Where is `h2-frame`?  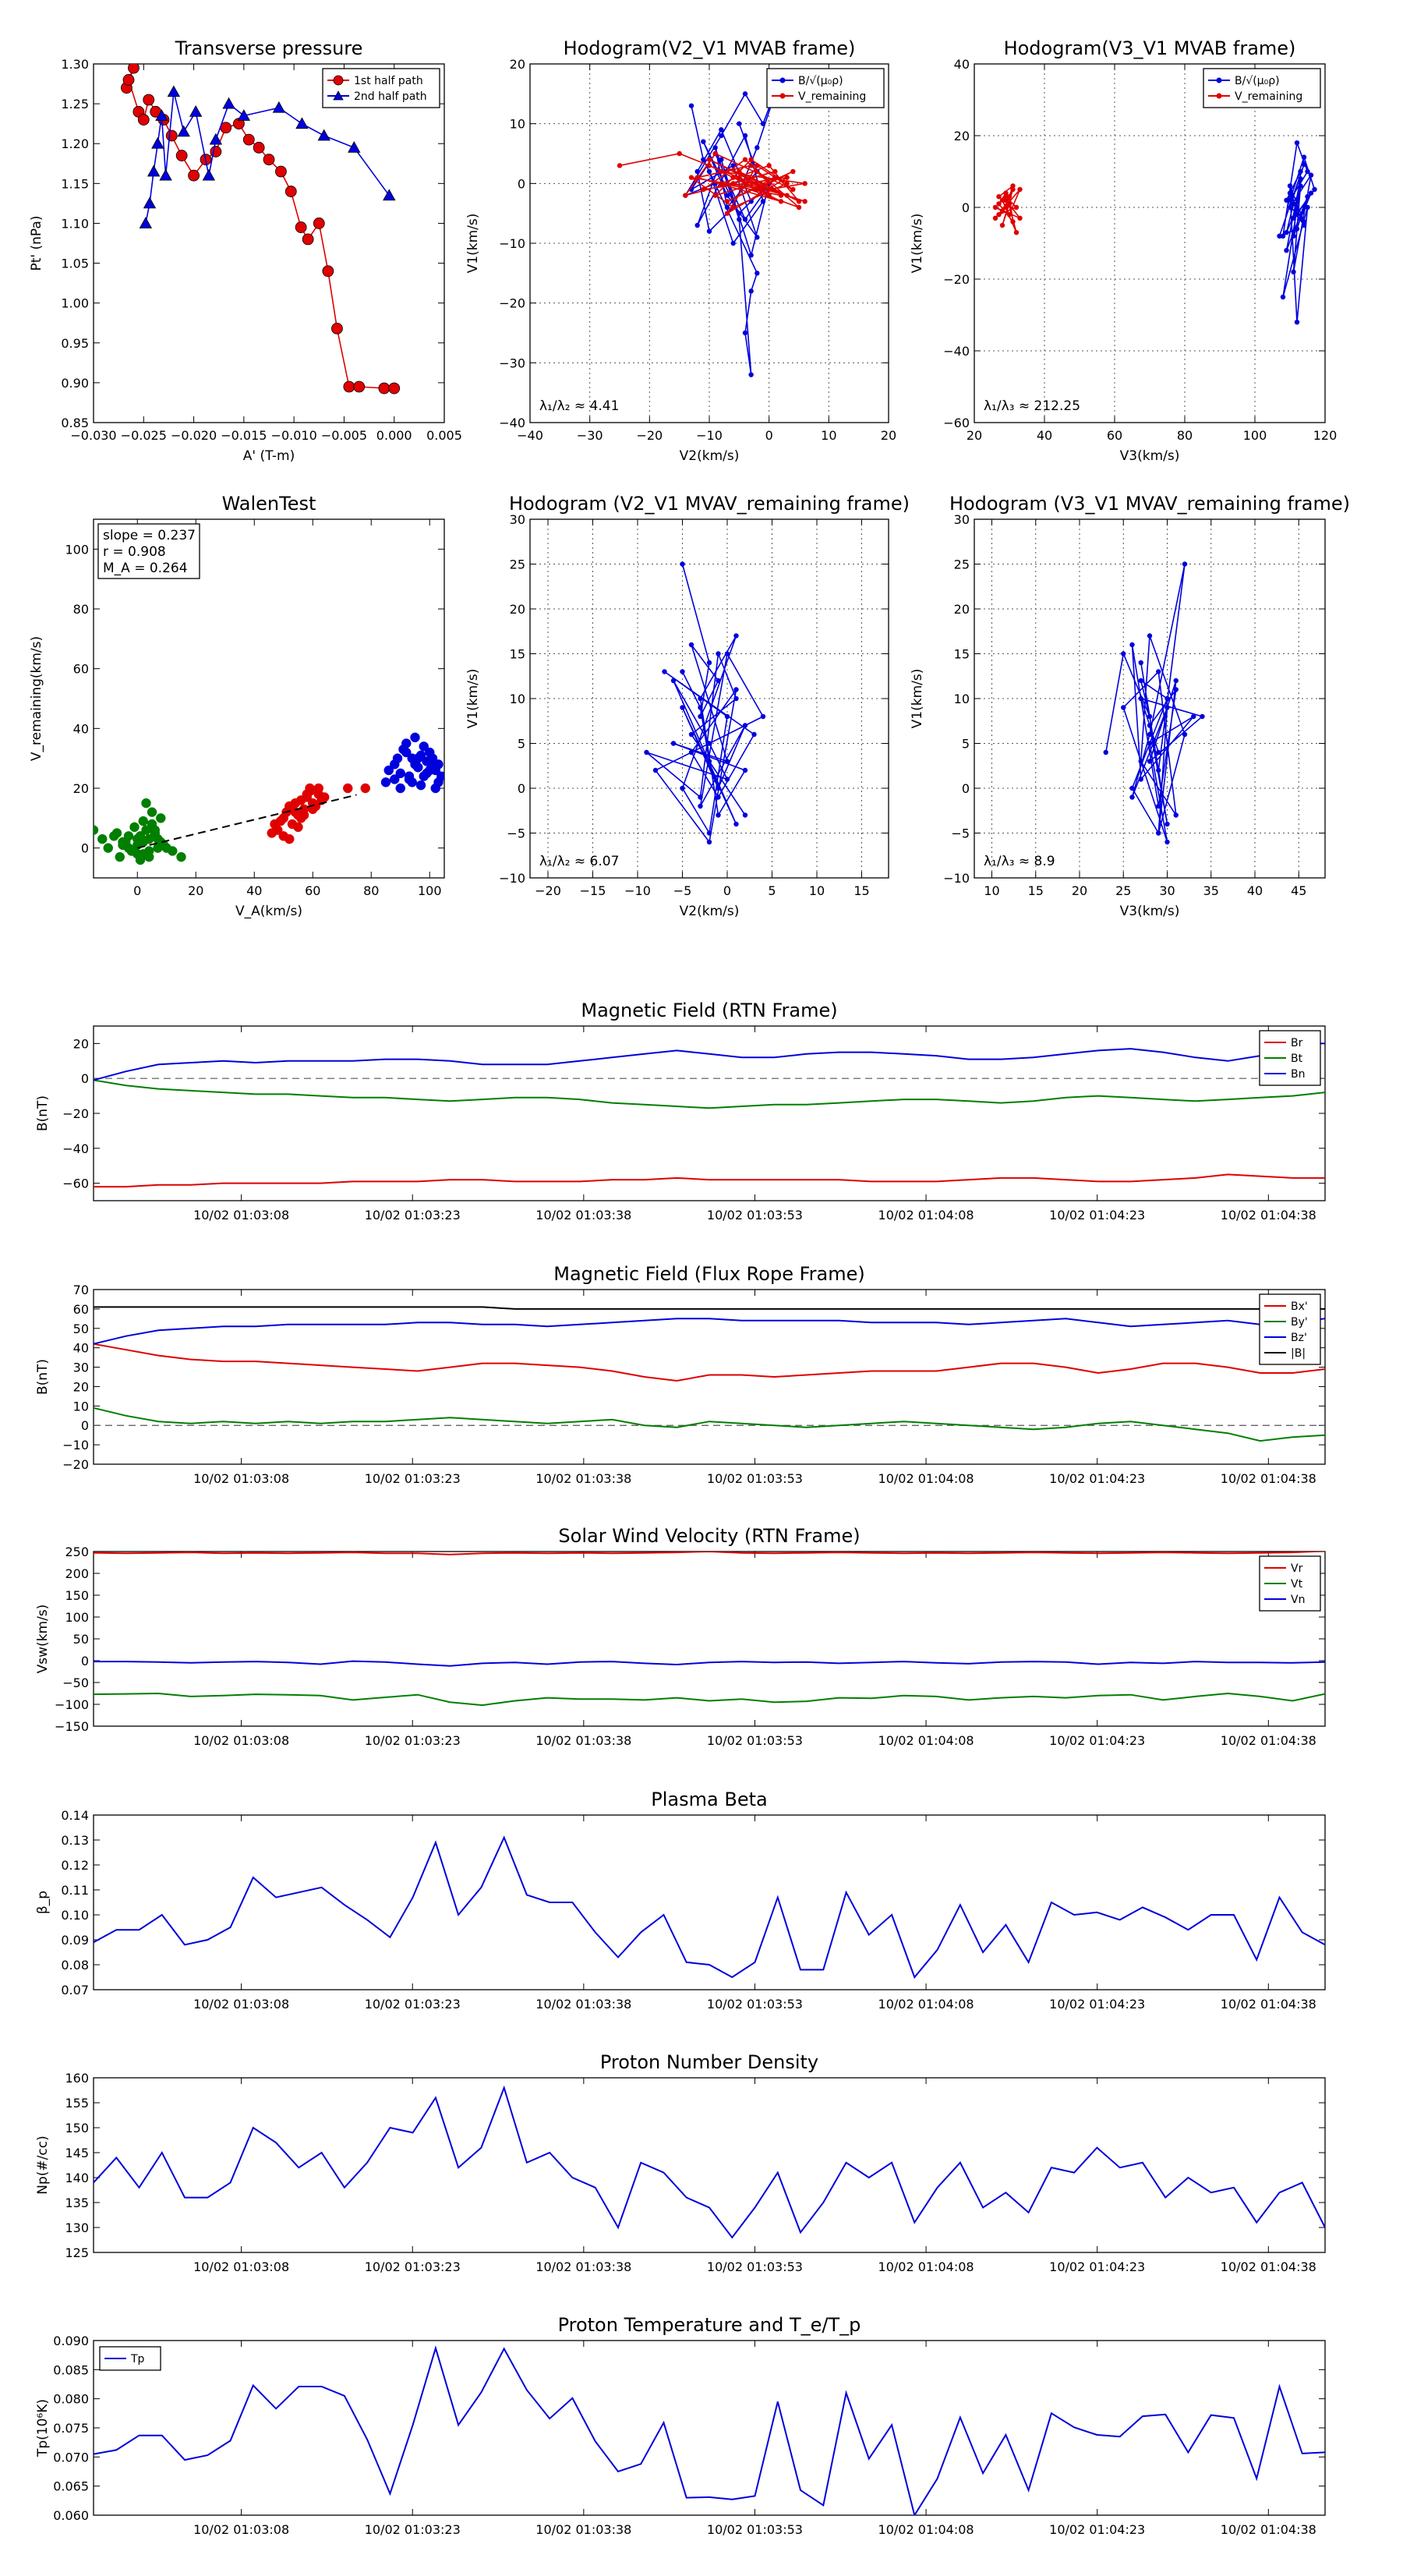
h2-frame is located at coordinates (1150, 243).